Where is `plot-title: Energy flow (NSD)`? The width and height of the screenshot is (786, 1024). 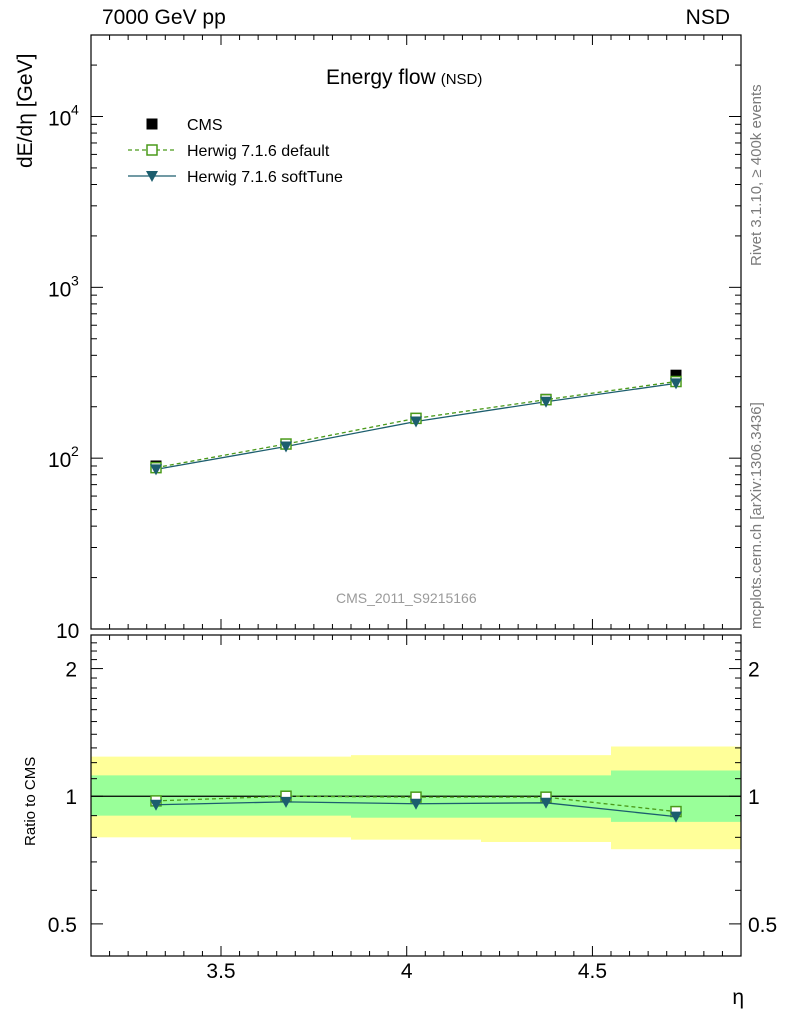
plot-title: Energy flow (NSD) is located at coordinates (404, 78).